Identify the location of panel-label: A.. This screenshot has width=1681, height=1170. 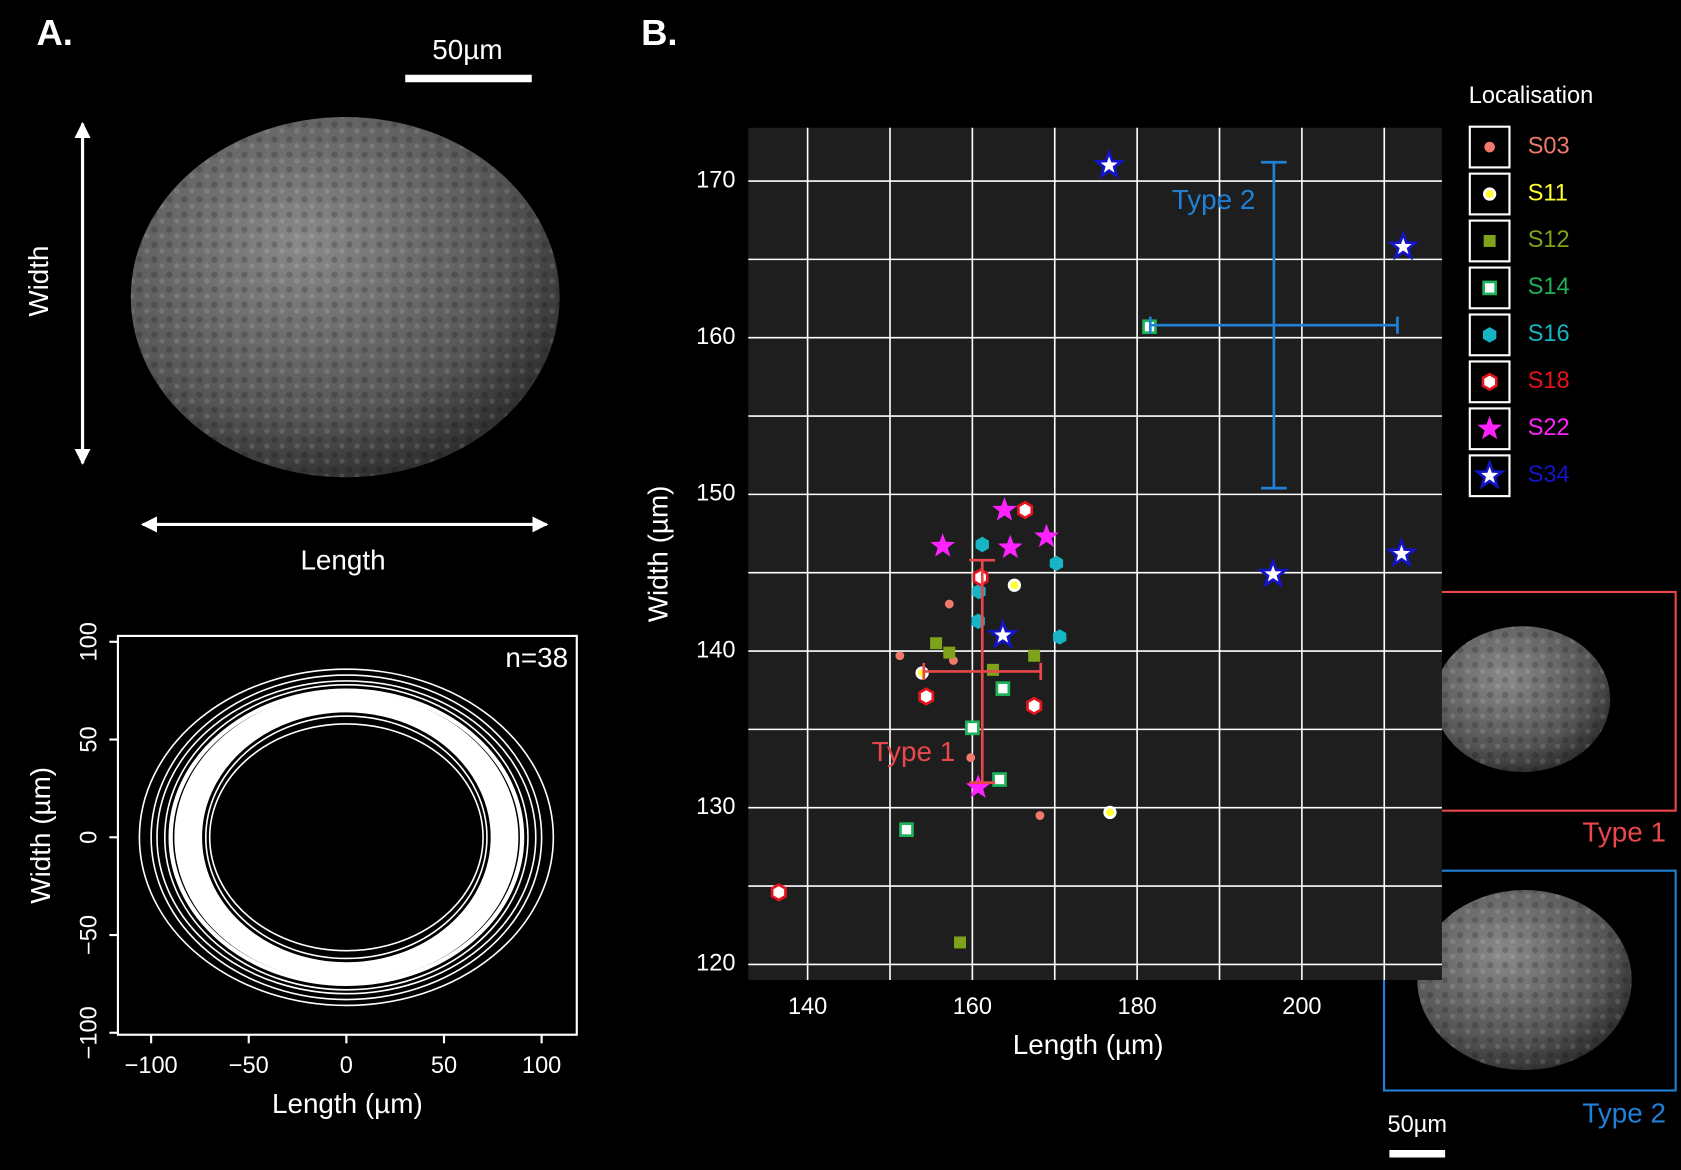
(54, 32).